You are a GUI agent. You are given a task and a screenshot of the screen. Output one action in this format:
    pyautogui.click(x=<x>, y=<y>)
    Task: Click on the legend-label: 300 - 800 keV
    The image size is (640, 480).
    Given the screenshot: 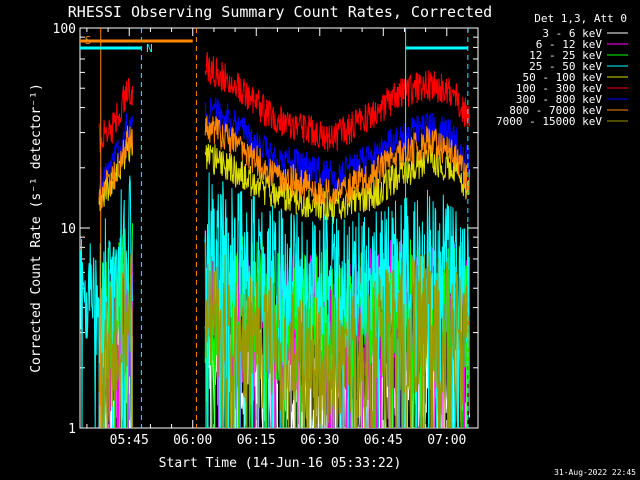 What is the action you would take?
    pyautogui.click(x=559, y=99)
    